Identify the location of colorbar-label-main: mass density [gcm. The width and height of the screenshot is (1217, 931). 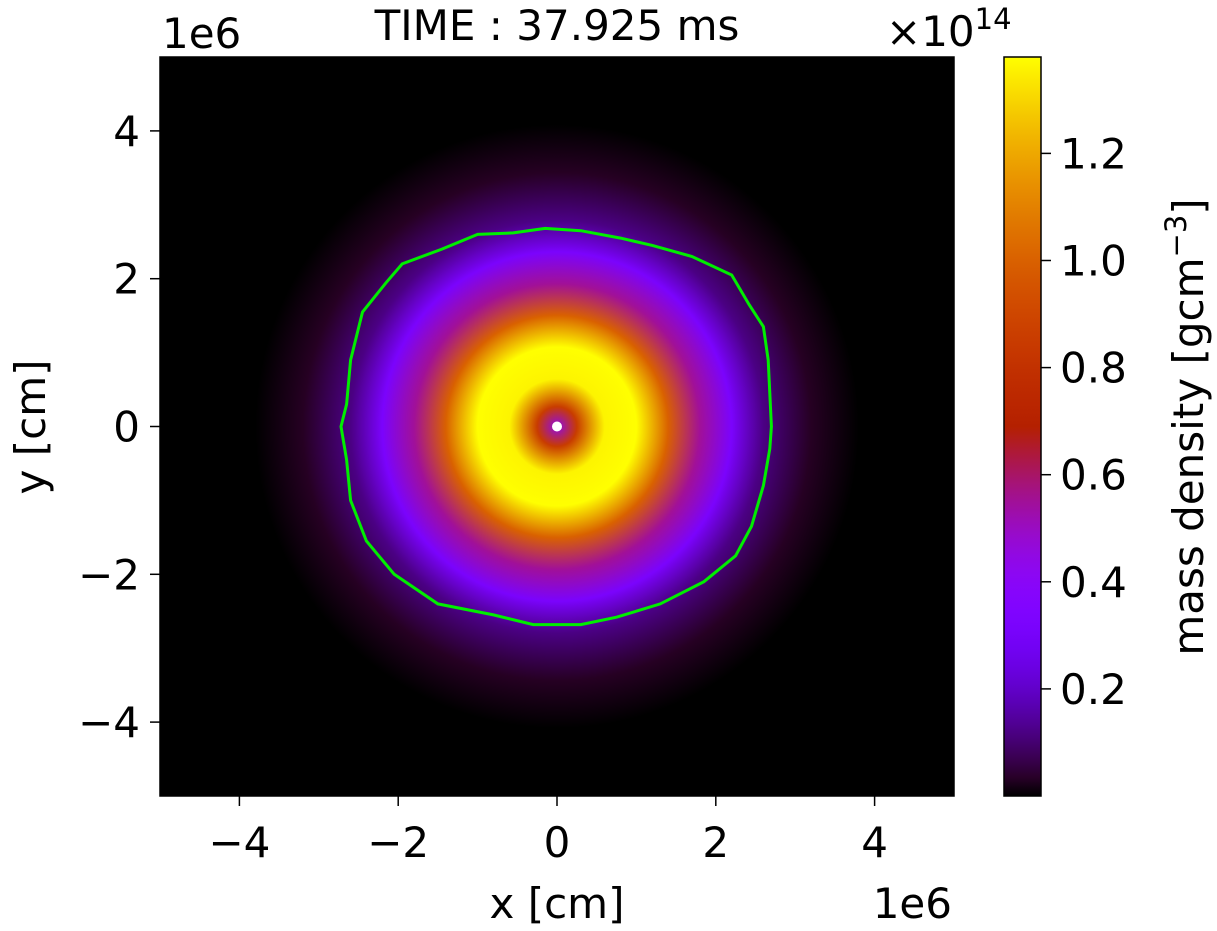
(1188, 456).